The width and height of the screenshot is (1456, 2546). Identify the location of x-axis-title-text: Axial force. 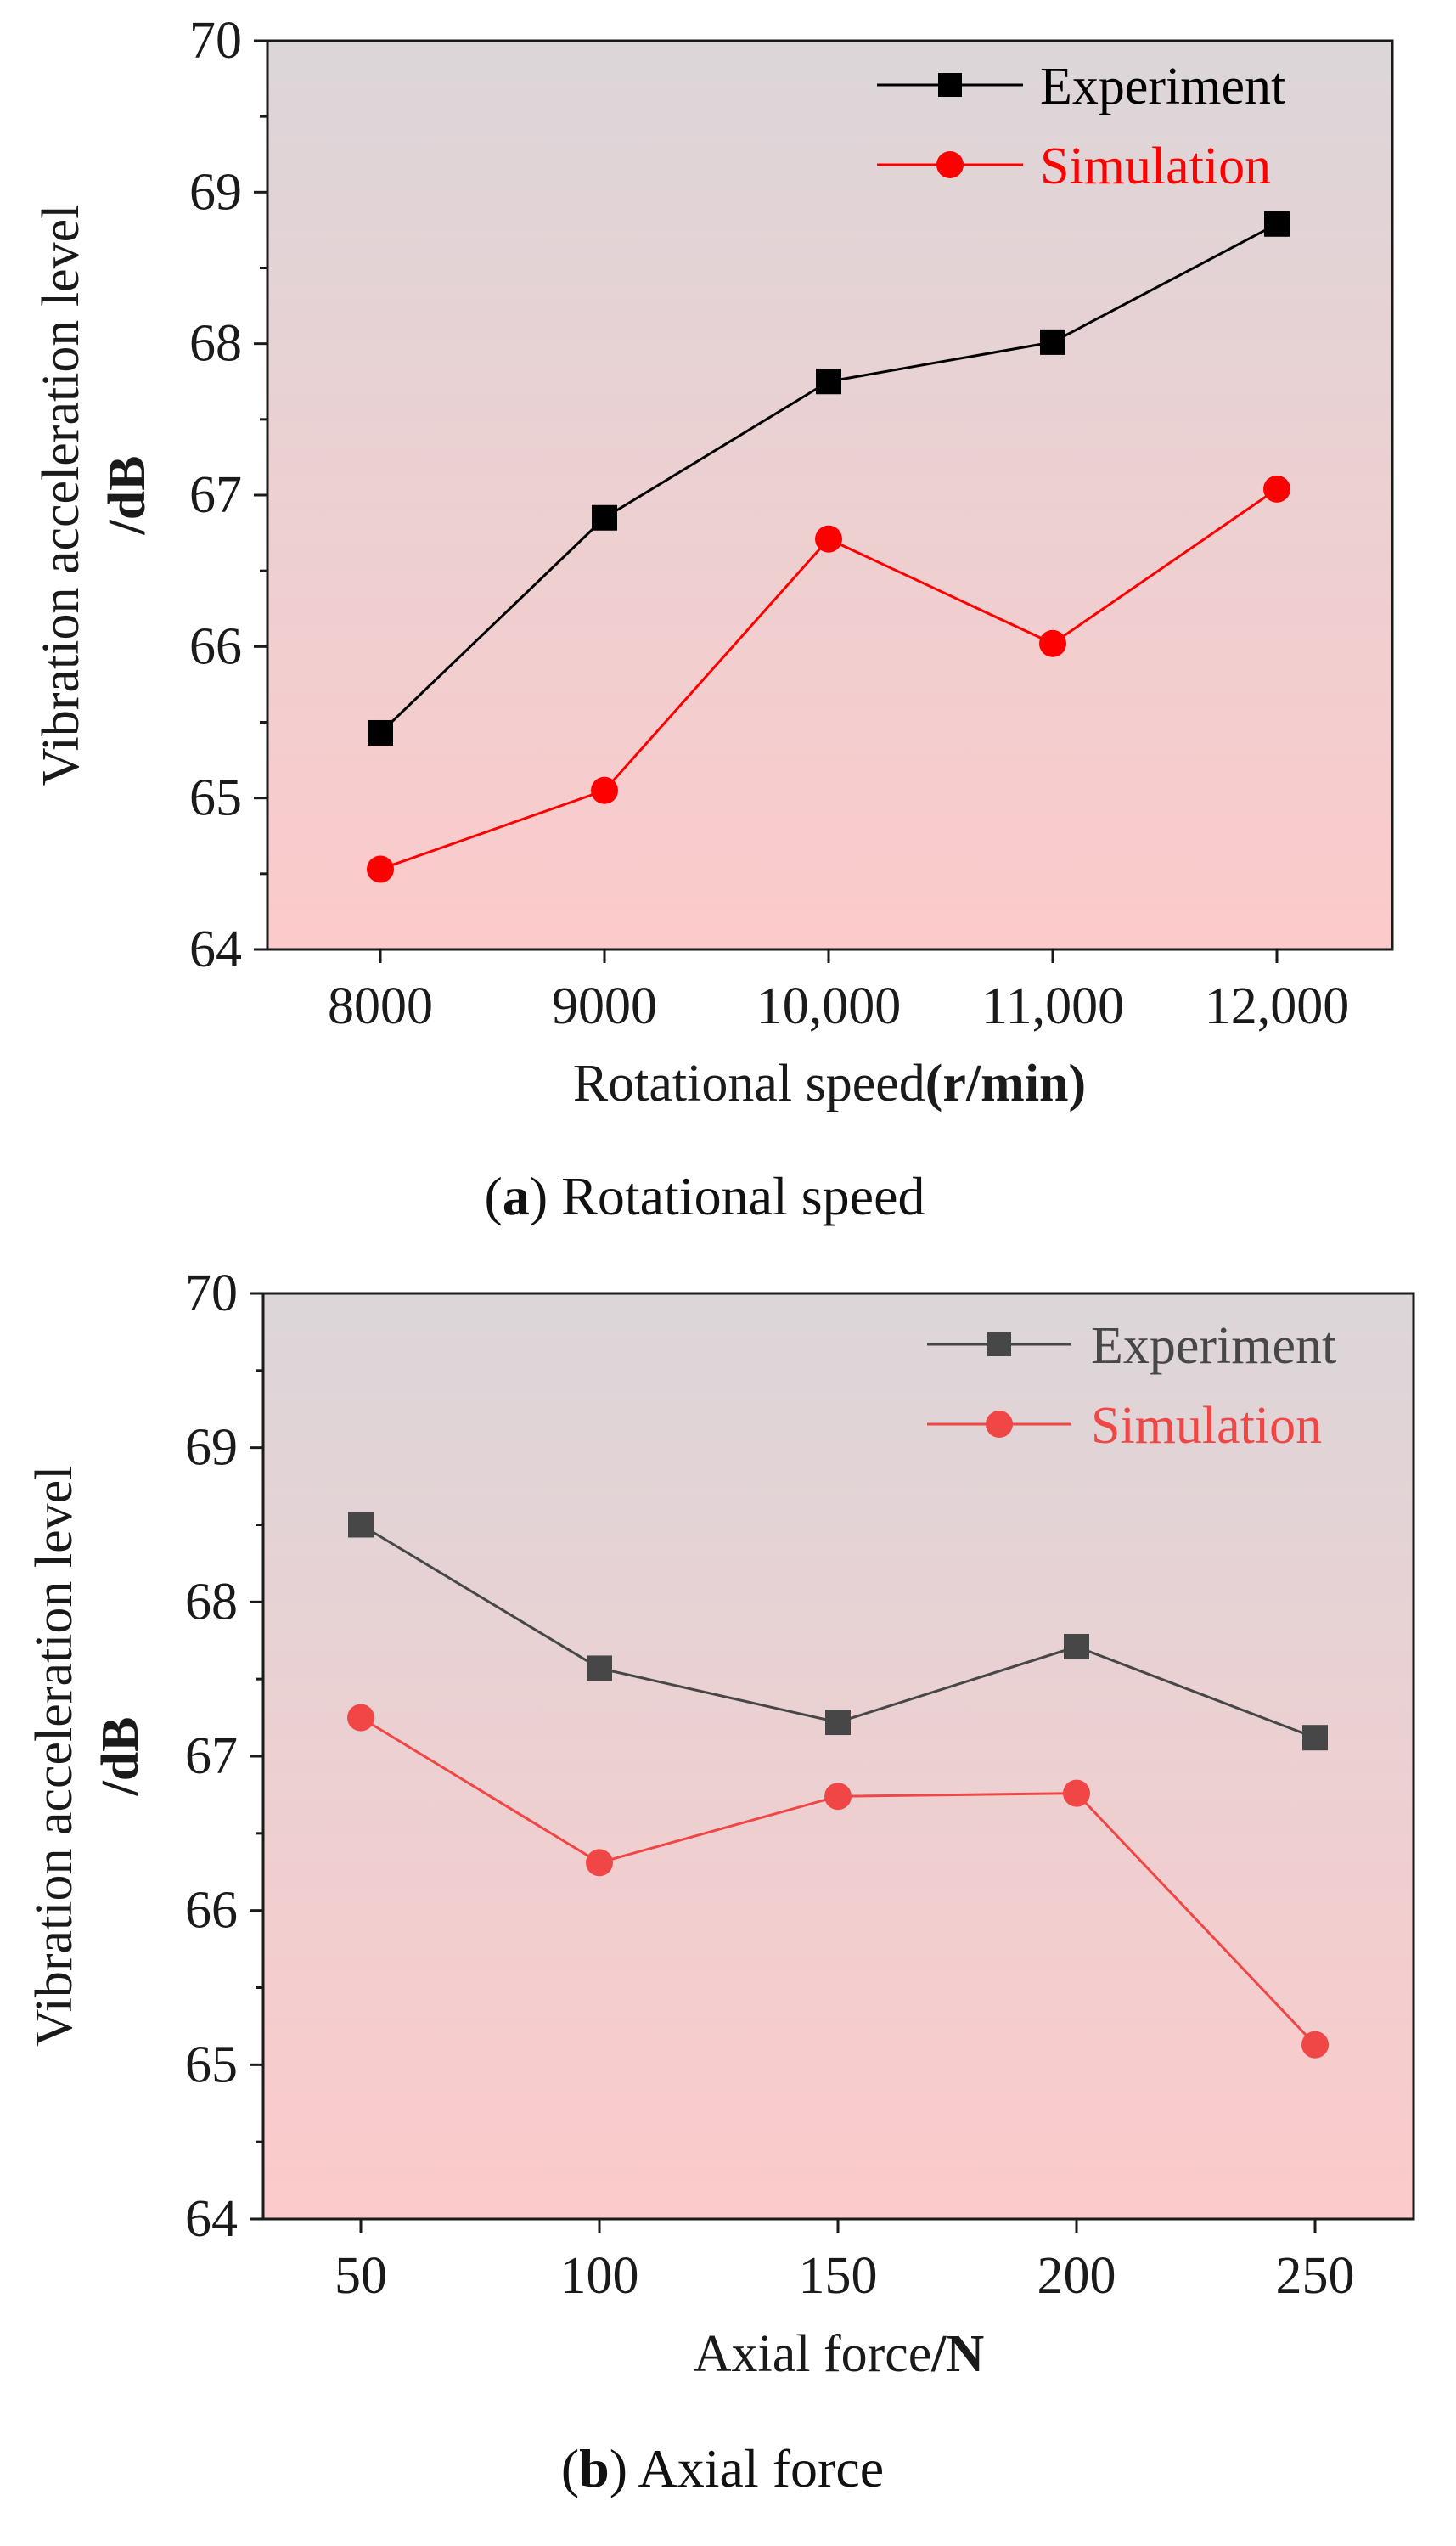
(813, 2354).